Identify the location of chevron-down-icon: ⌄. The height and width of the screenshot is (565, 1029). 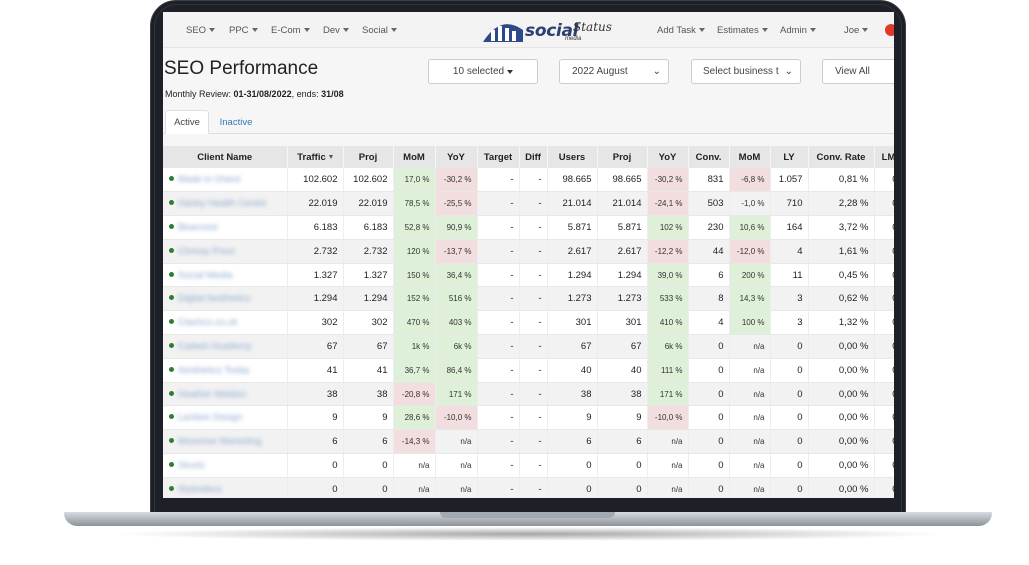
(788, 71).